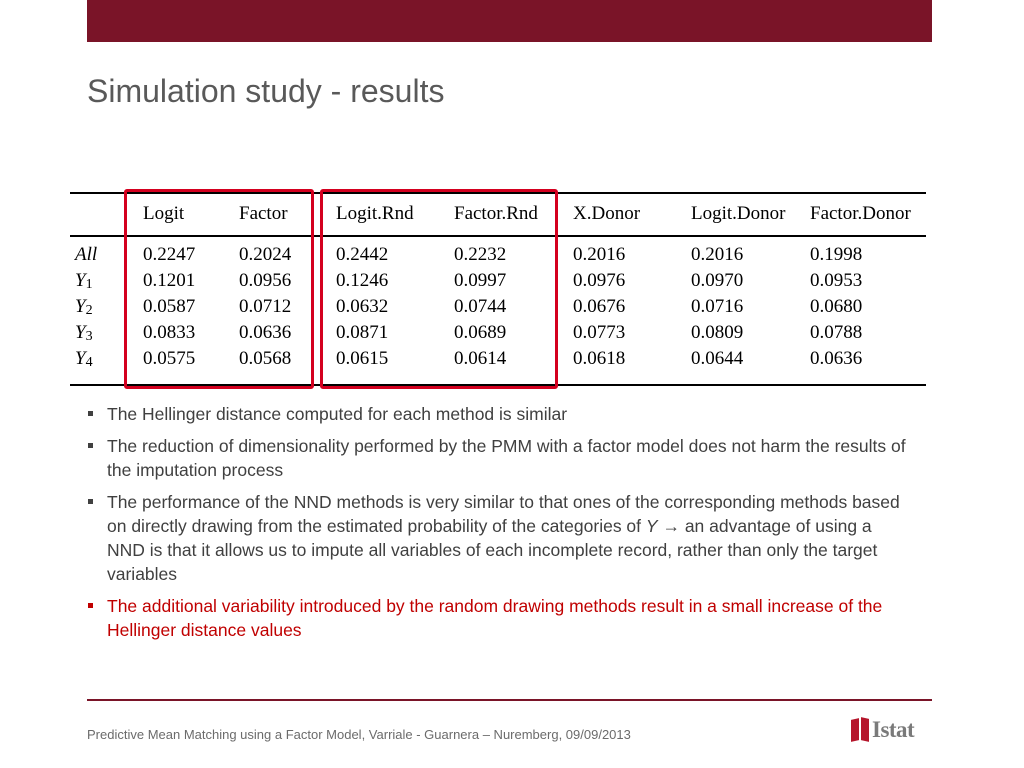 The height and width of the screenshot is (768, 1024). I want to click on footer-rule, so click(509, 700).